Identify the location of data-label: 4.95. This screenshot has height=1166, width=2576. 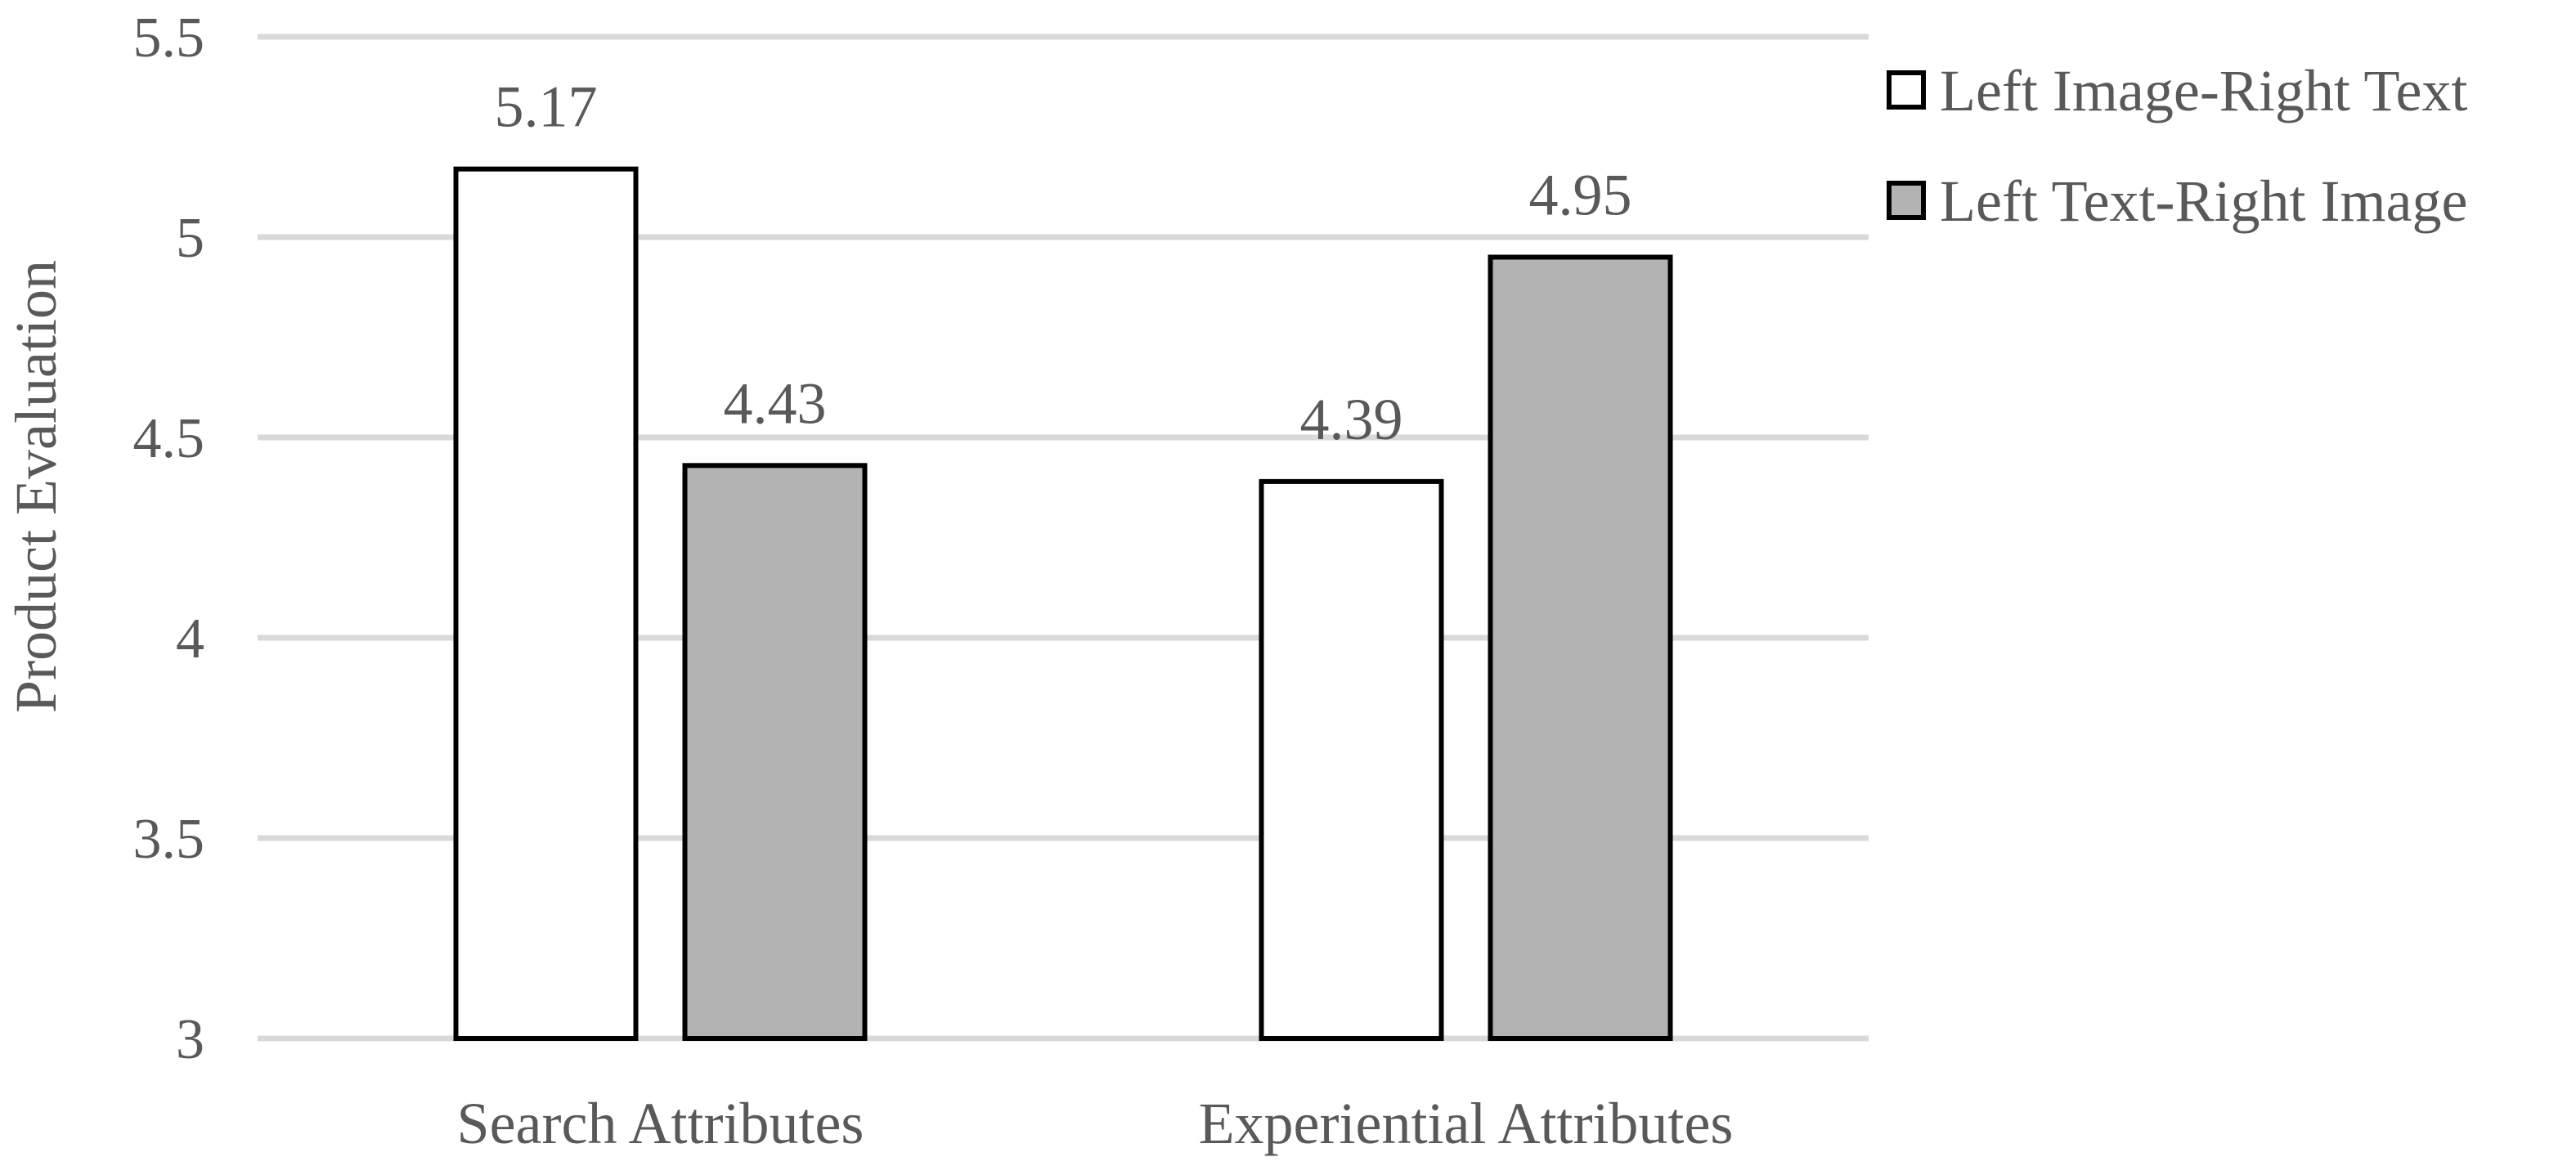
(1580, 195).